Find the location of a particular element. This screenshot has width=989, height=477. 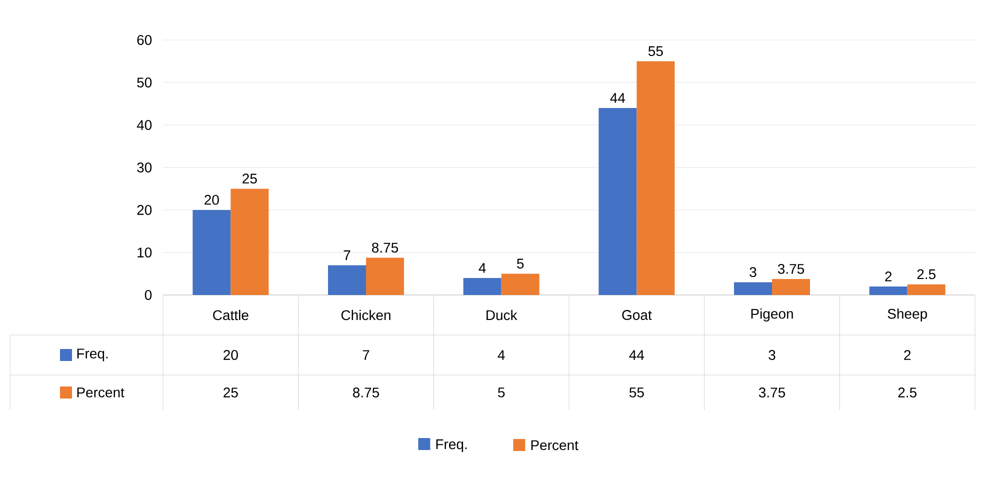

x-tick-label: Chicken is located at coordinates (365, 315).